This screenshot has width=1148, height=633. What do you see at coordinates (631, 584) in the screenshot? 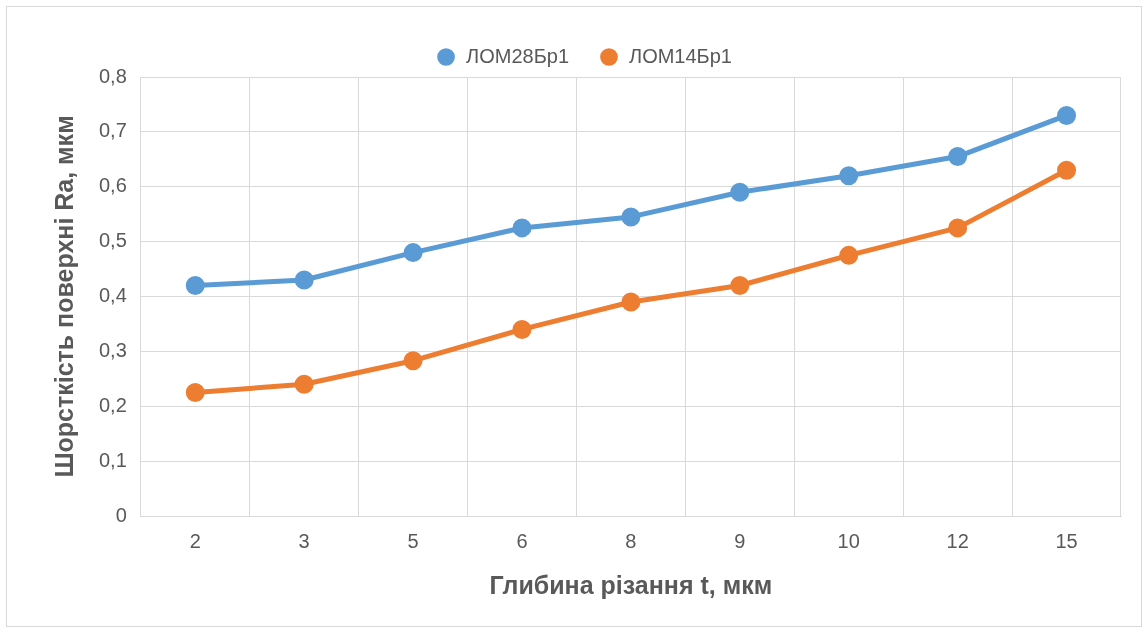
I see `x-axis-title: Глибина різання t, мкм` at bounding box center [631, 584].